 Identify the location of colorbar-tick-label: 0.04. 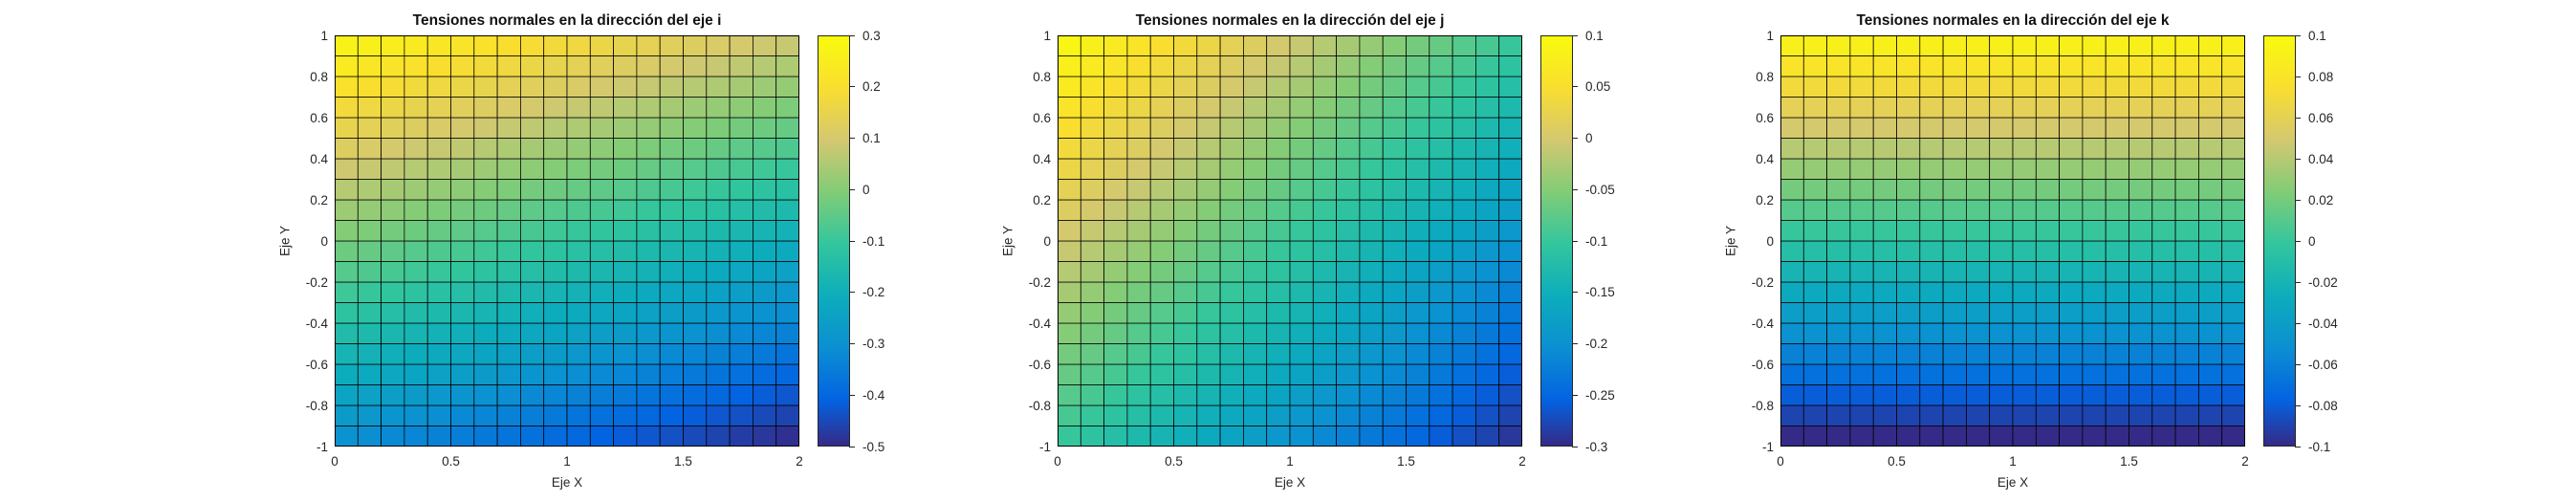
(2321, 158).